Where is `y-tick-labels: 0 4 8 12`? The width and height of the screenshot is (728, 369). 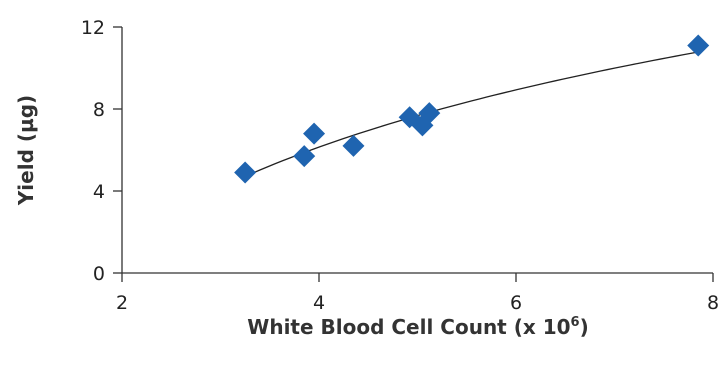 y-tick-labels: 0 4 8 12 is located at coordinates (93, 151).